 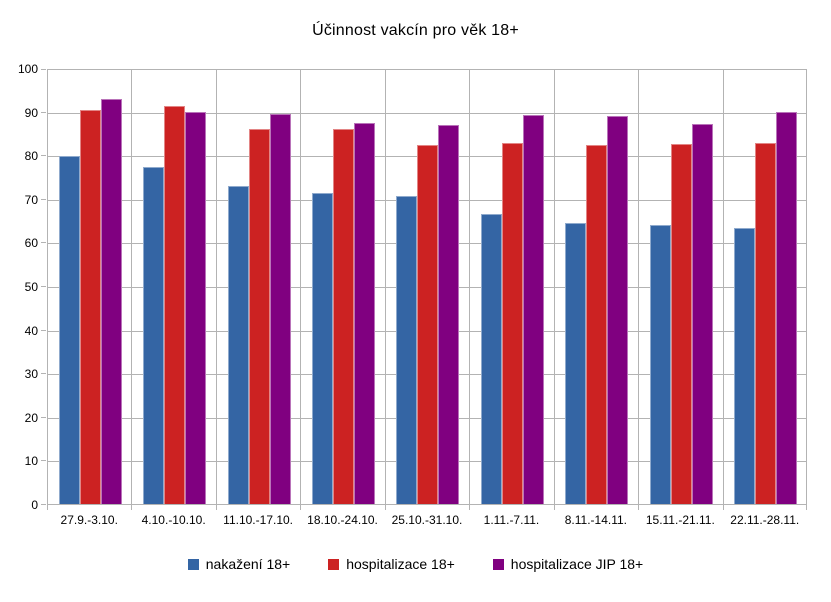 What do you see at coordinates (577, 564) in the screenshot?
I see `legend-label: hospitalizace JIP 18+` at bounding box center [577, 564].